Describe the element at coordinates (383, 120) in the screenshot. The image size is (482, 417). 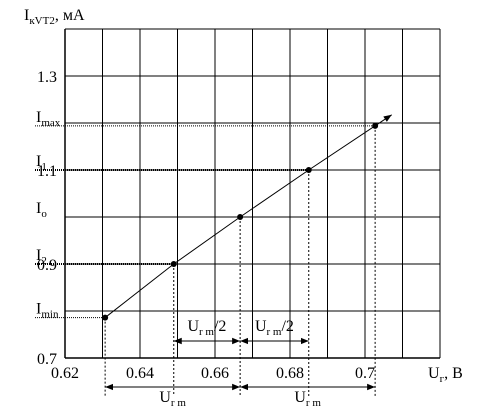
I see `line-tail` at that location.